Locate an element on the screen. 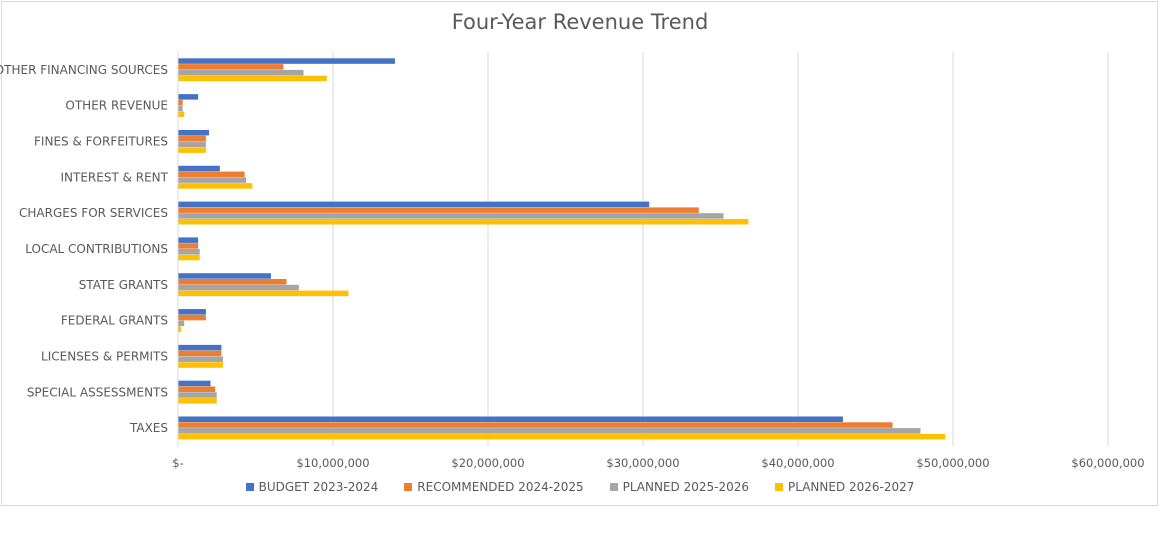 This screenshot has width=1160, height=540. category-label: INTEREST & RENT is located at coordinates (114, 177).